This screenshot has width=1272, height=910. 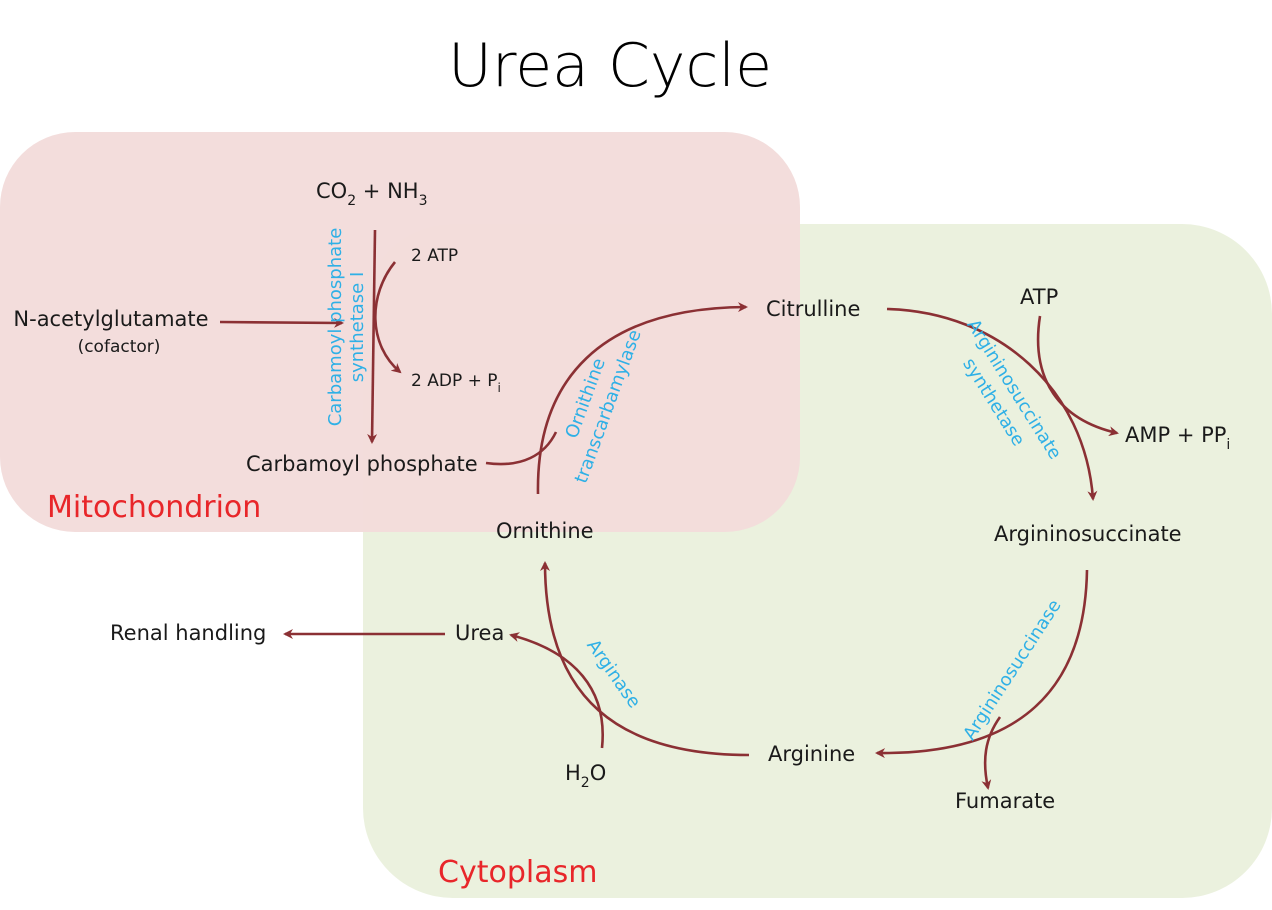 What do you see at coordinates (119, 347) in the screenshot?
I see `nag-note-label: (cofactor)` at bounding box center [119, 347].